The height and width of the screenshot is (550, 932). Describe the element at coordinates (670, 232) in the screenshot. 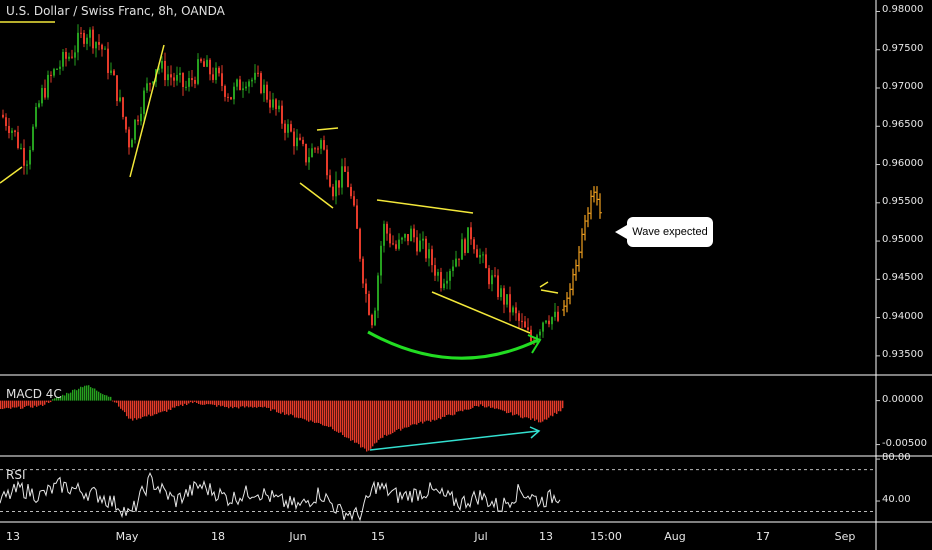

I see `callout-label: Wave expected` at that location.